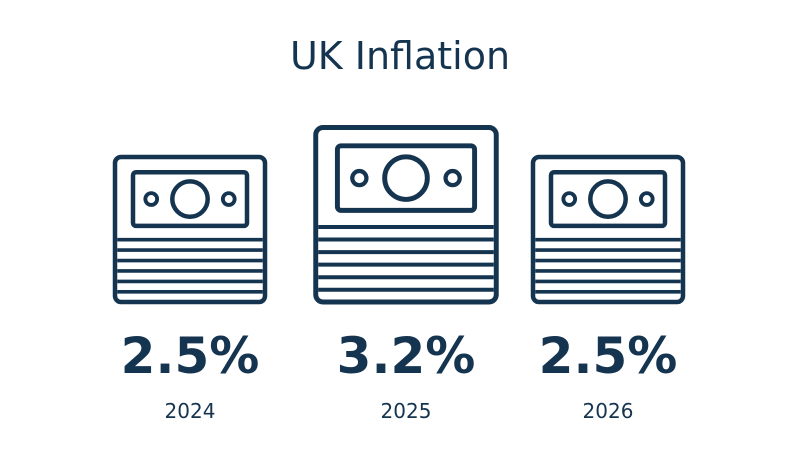 Image resolution: width=800 pixels, height=450 pixels. Describe the element at coordinates (190, 411) in the screenshot. I see `x-tick-label: 2024` at that location.